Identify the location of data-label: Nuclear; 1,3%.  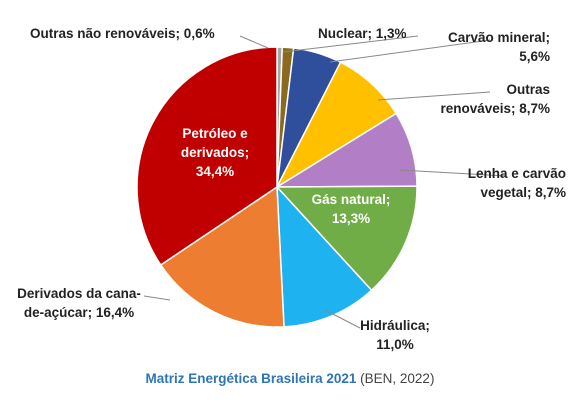
(362, 33).